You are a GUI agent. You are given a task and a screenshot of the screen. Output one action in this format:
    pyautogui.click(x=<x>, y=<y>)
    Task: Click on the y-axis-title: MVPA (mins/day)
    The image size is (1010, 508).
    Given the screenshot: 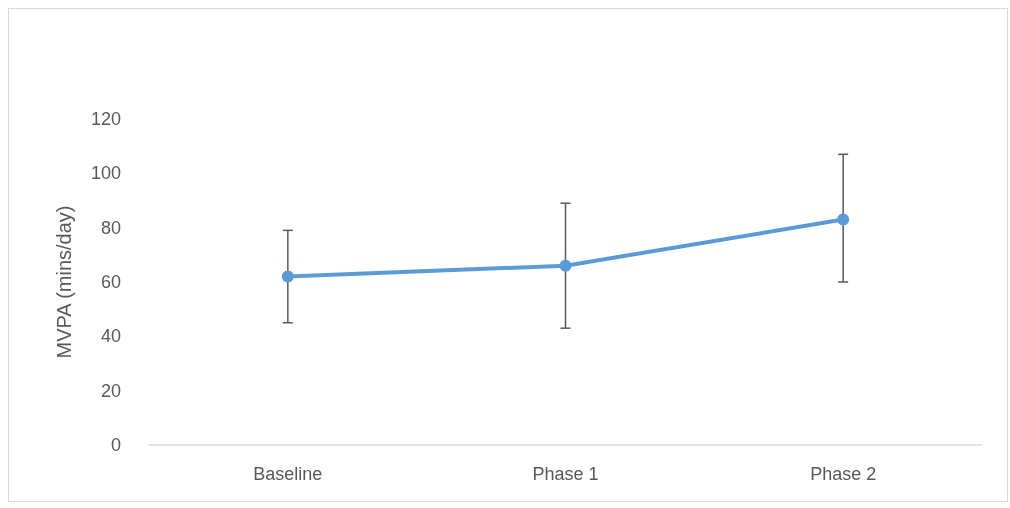 What is the action you would take?
    pyautogui.click(x=64, y=282)
    